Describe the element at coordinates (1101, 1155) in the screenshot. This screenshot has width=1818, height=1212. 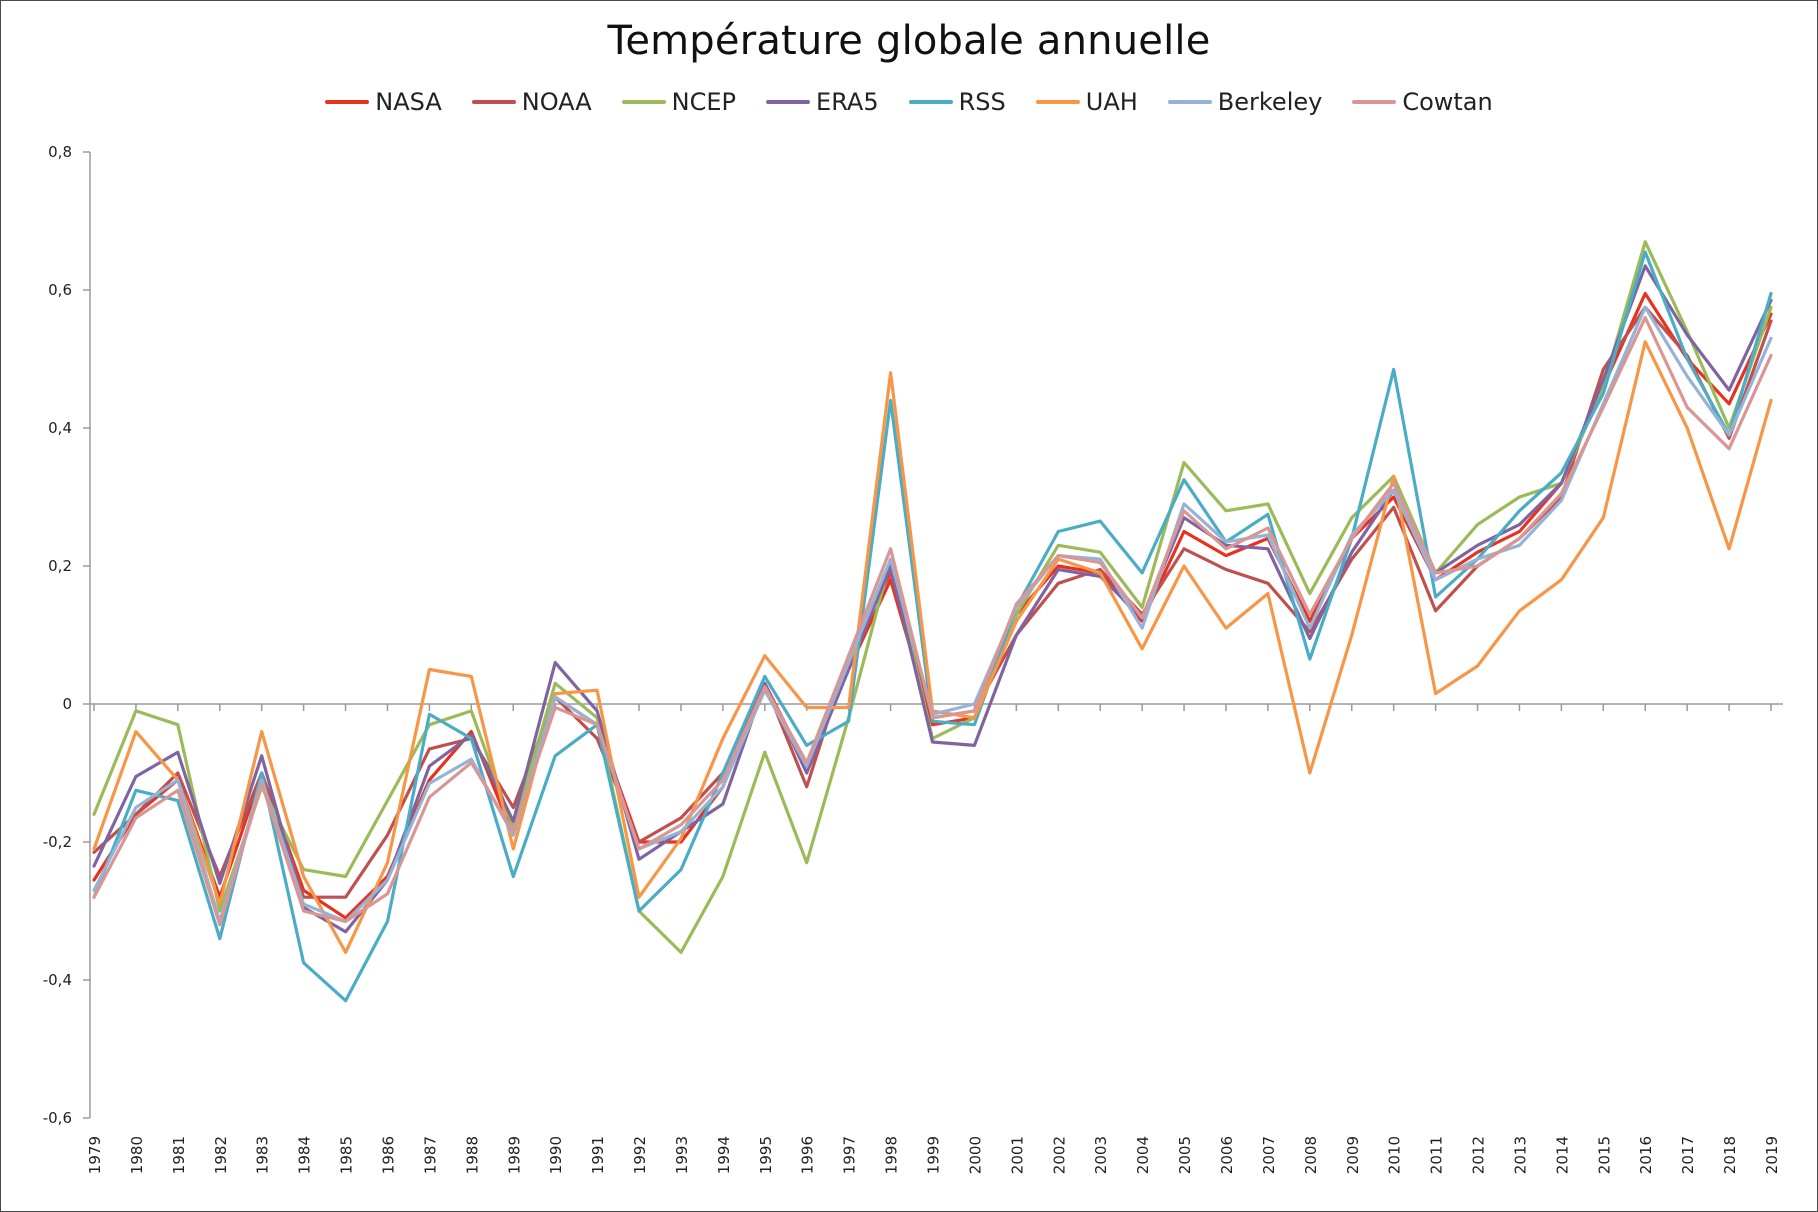
I see `x-tick-label: 2003` at that location.